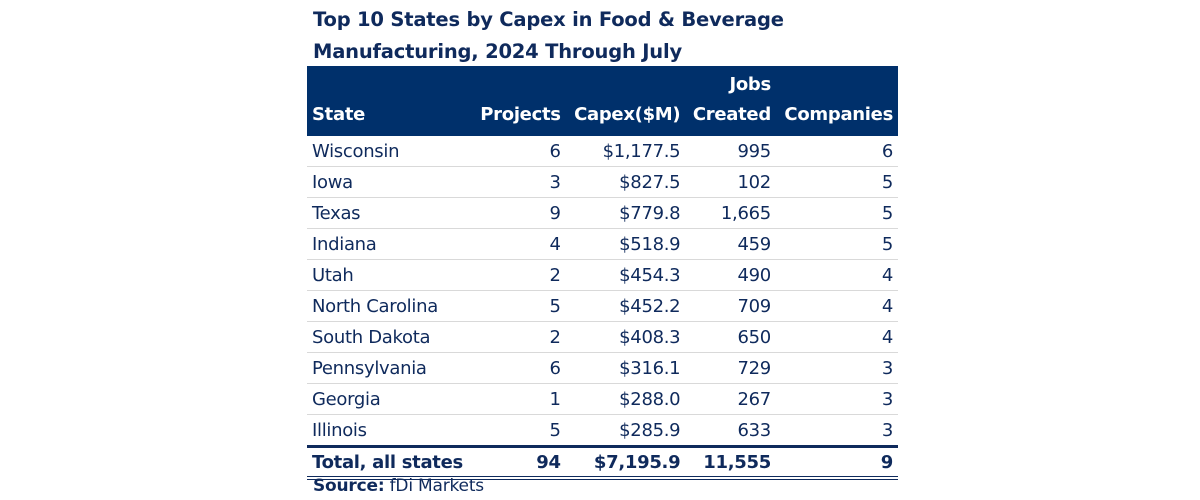 This screenshot has width=1200, height=500. What do you see at coordinates (625, 337) in the screenshot?
I see `cell-capex: $408.3` at bounding box center [625, 337].